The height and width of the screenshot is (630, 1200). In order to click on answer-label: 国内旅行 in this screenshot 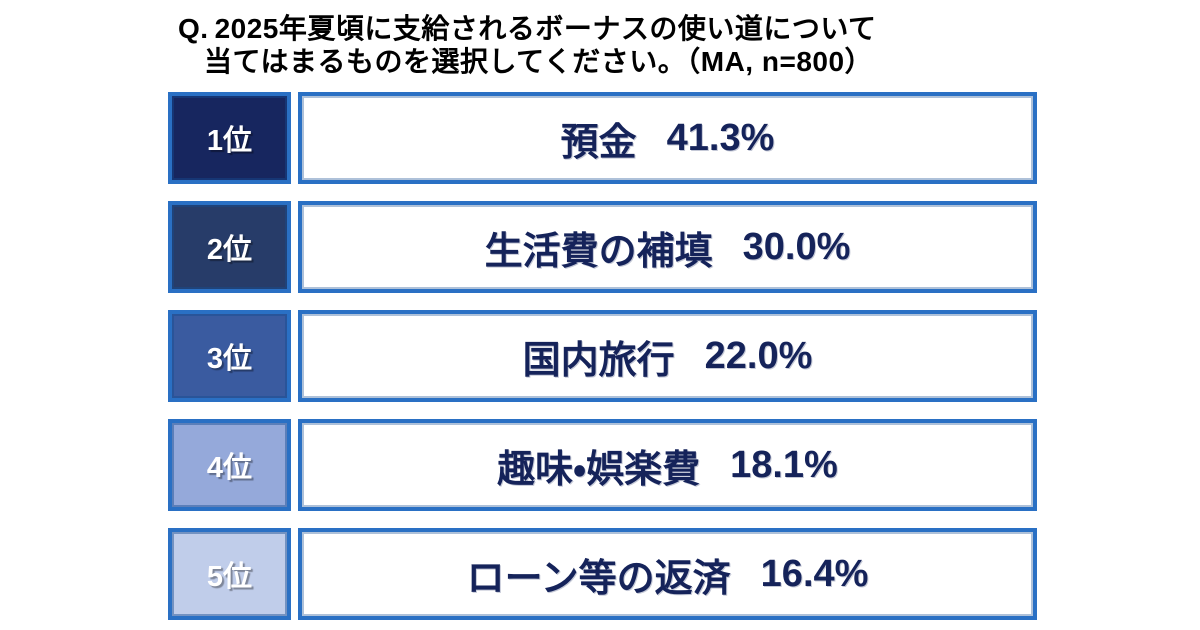, I will do `click(598, 360)`.